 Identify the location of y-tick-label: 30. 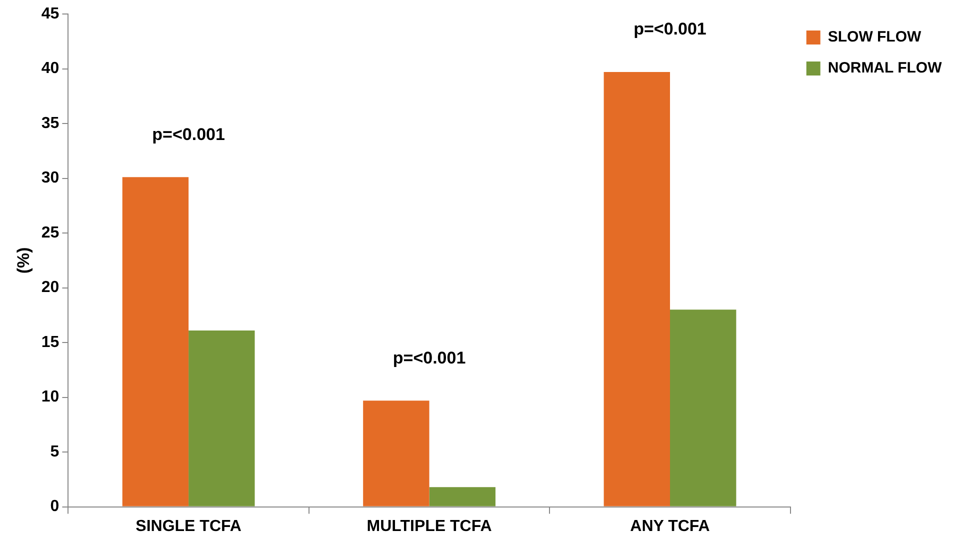
(50, 178).